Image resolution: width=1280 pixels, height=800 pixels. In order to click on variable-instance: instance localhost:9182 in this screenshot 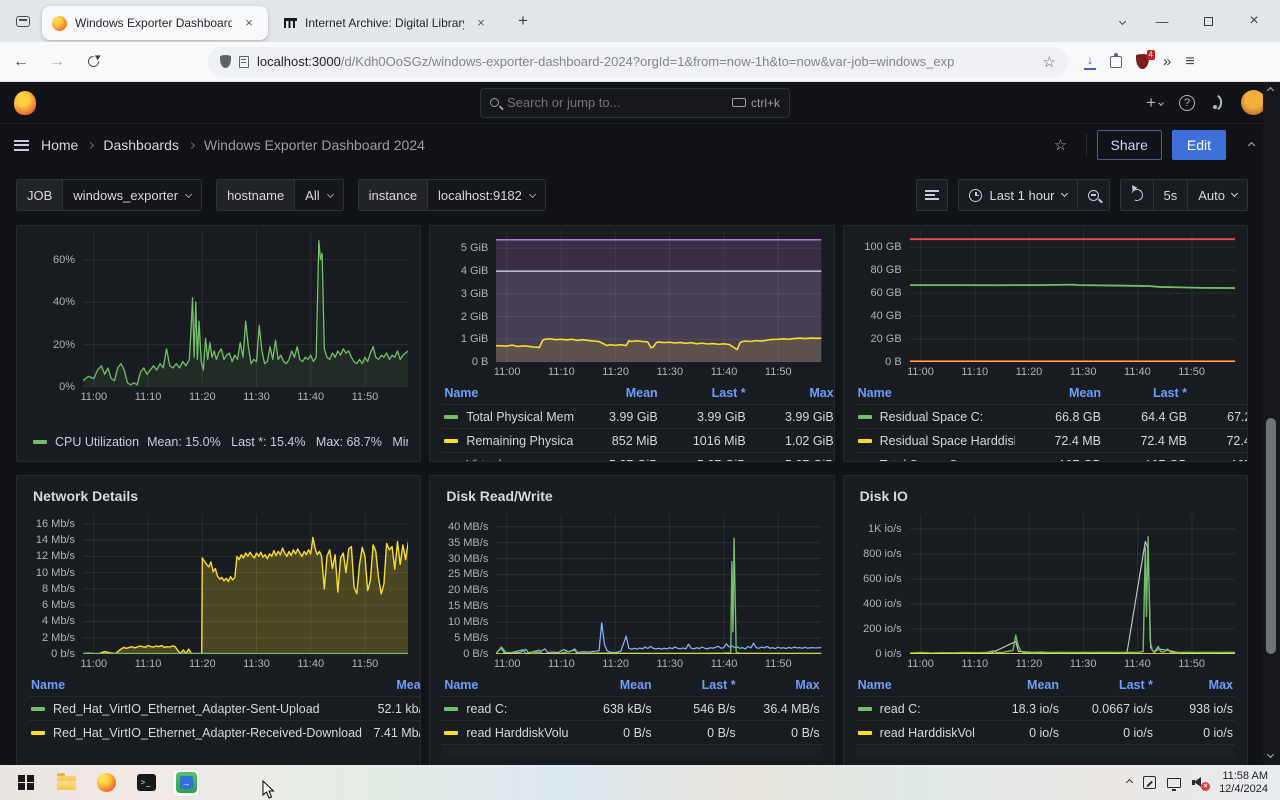, I will do `click(451, 195)`.